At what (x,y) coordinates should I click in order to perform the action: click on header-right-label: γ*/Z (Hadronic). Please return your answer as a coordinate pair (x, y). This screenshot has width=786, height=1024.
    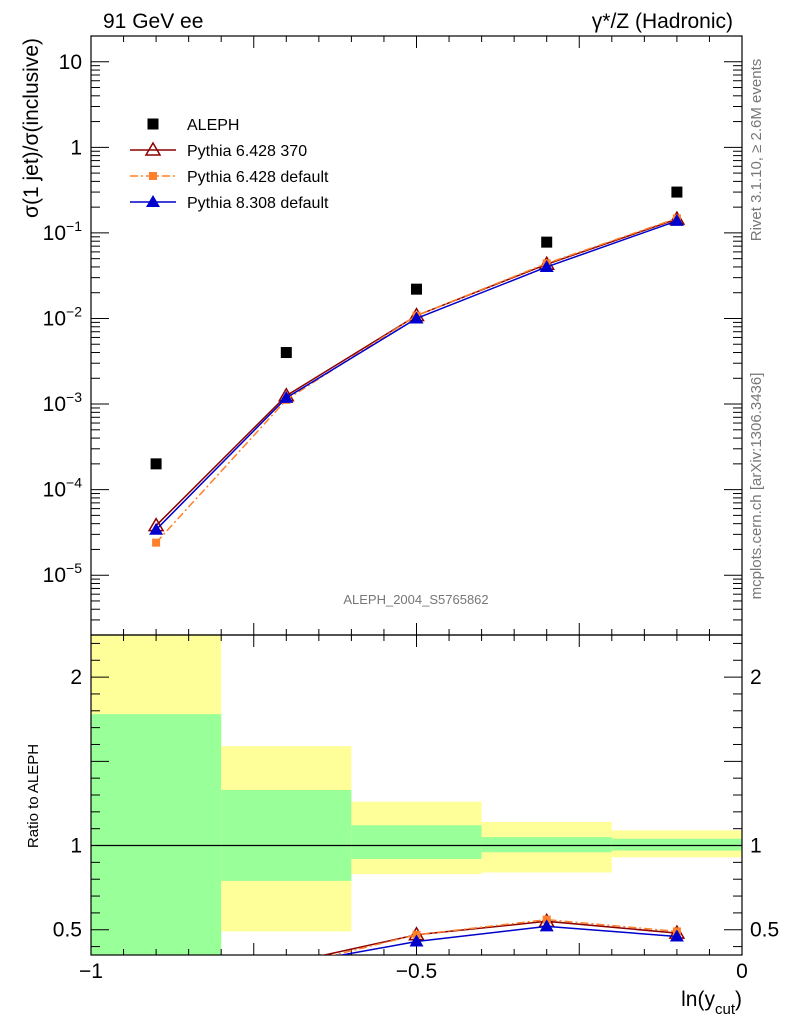
    Looking at the image, I should click on (662, 21).